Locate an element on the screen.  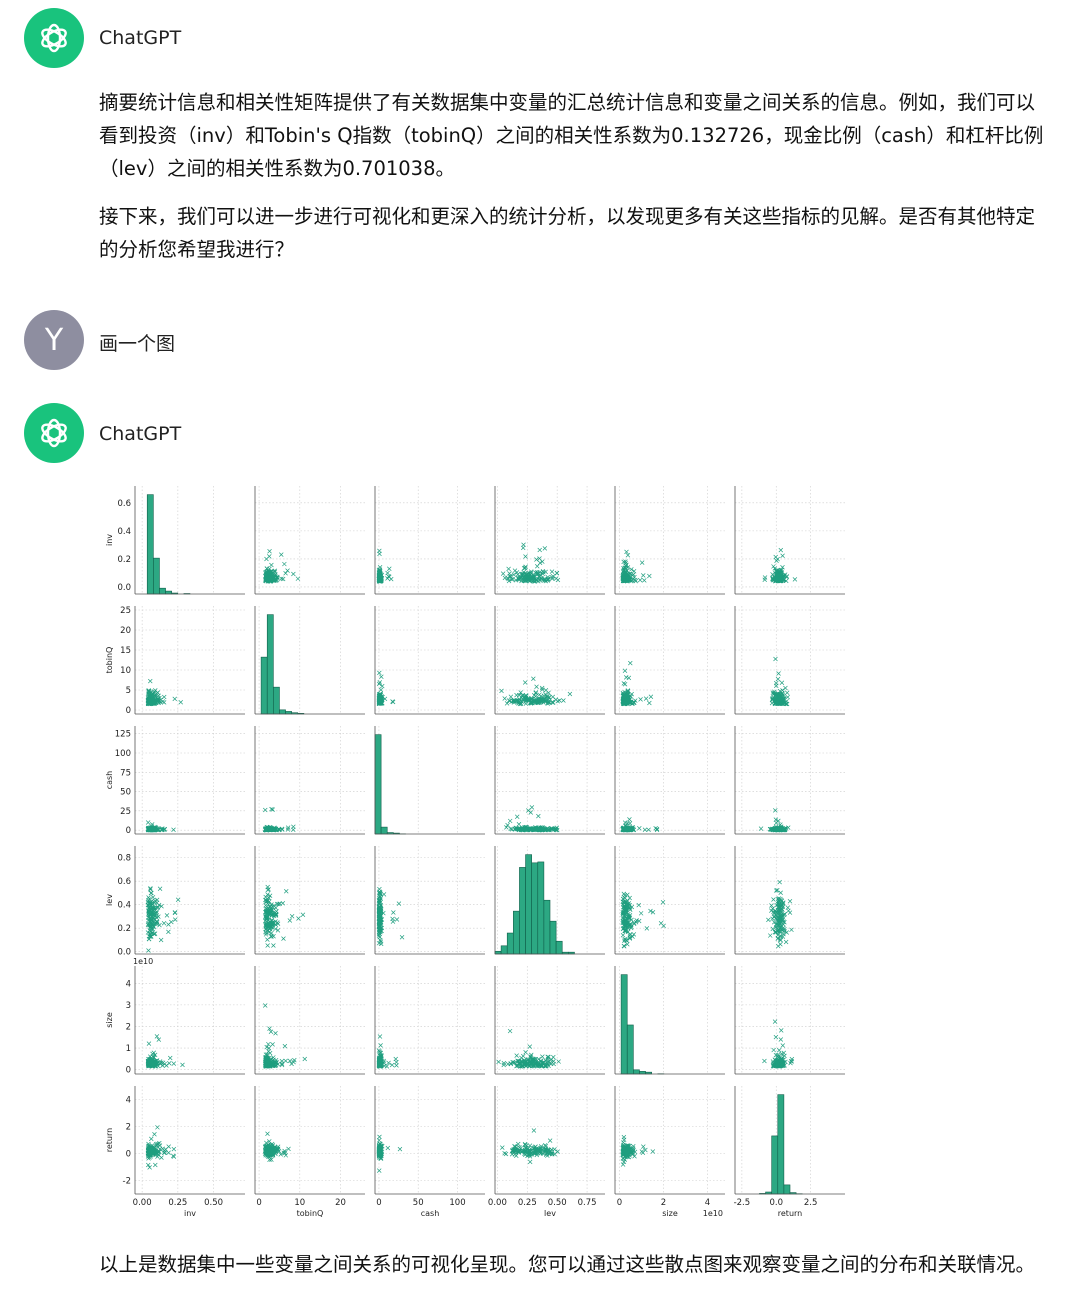
x-tick-label: 2 is located at coordinates (663, 1203).